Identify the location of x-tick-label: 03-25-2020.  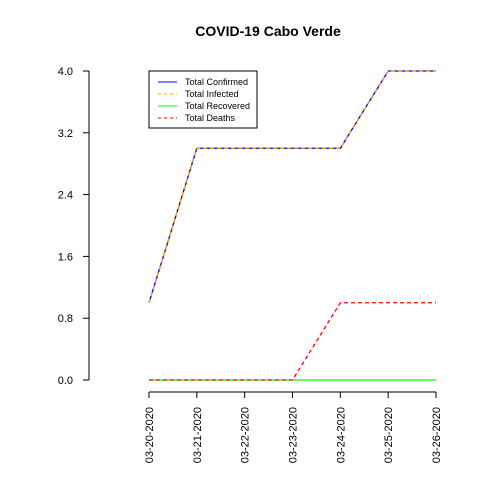
(389, 435).